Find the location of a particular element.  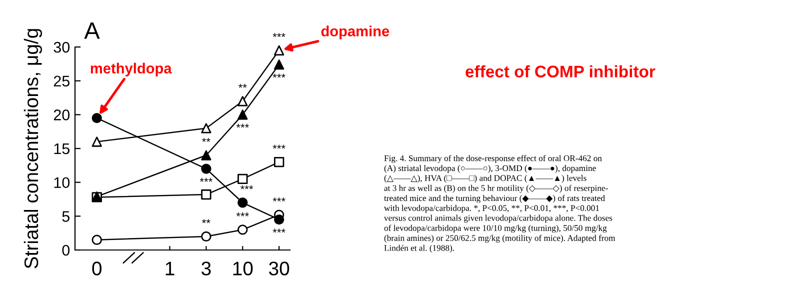

y-axis-title: Striatal concentrations, μg/g is located at coordinates (33, 148).